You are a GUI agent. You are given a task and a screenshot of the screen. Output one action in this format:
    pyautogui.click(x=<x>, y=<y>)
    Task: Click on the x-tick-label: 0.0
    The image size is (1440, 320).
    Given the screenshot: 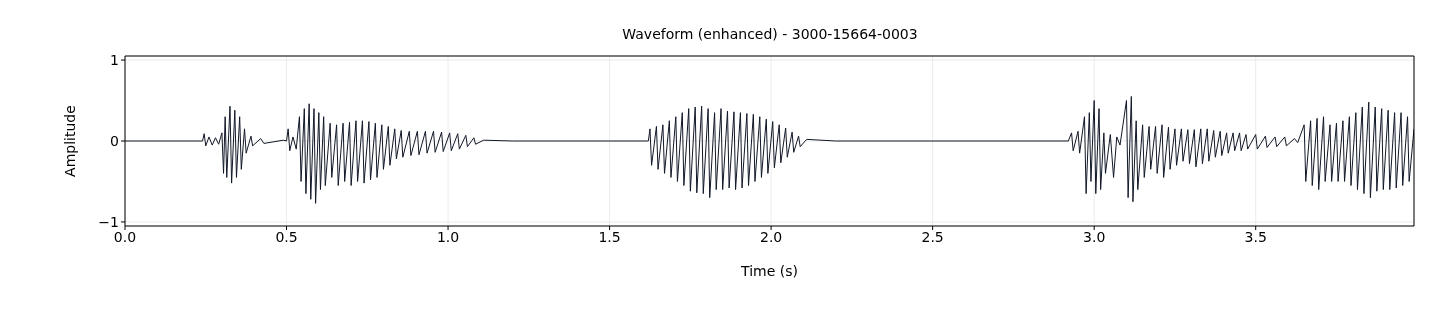 What is the action you would take?
    pyautogui.click(x=125, y=236)
    